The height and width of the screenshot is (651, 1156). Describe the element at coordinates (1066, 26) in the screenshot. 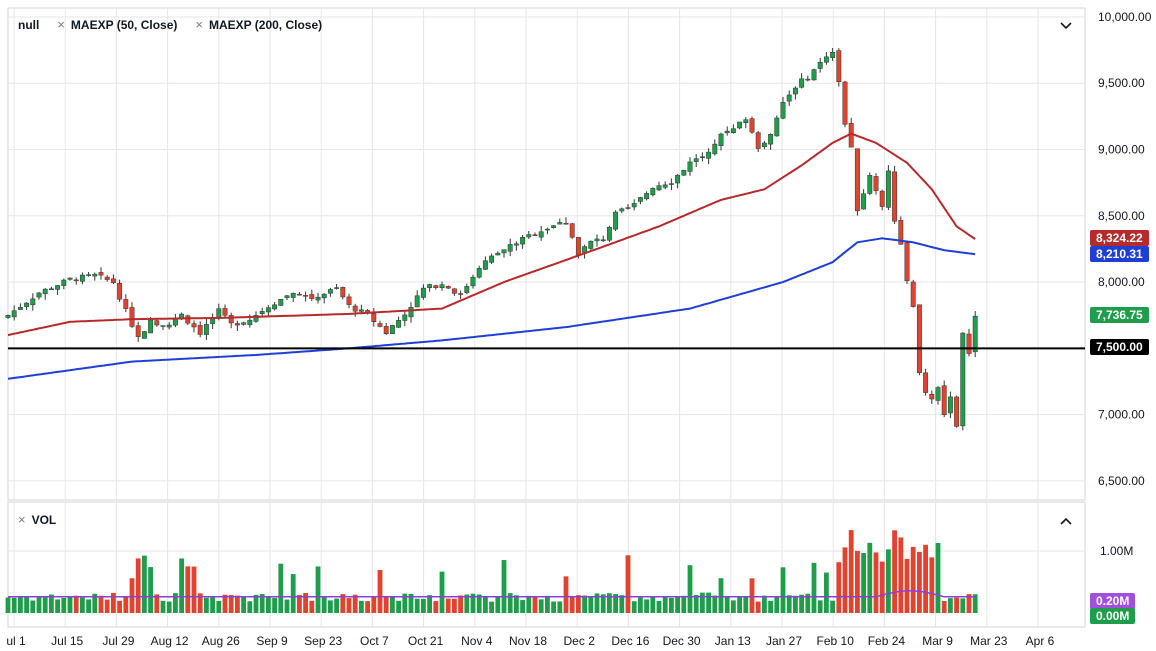

I see `chevron-down-icon` at that location.